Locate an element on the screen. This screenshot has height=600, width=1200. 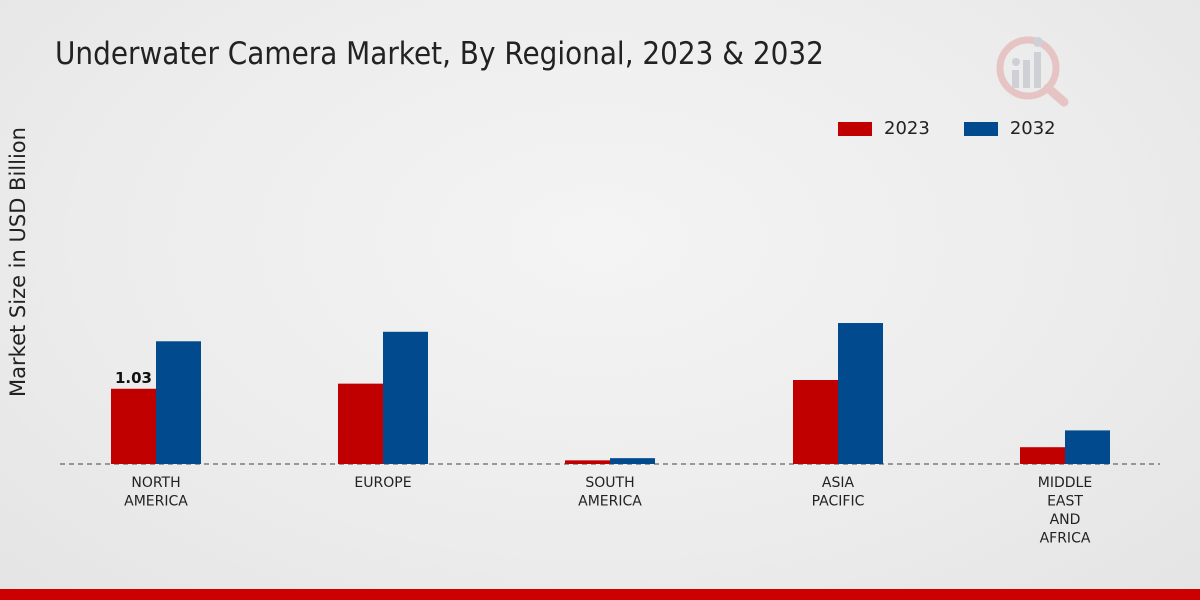
legend: 2023 2032 is located at coordinates (964, 128).